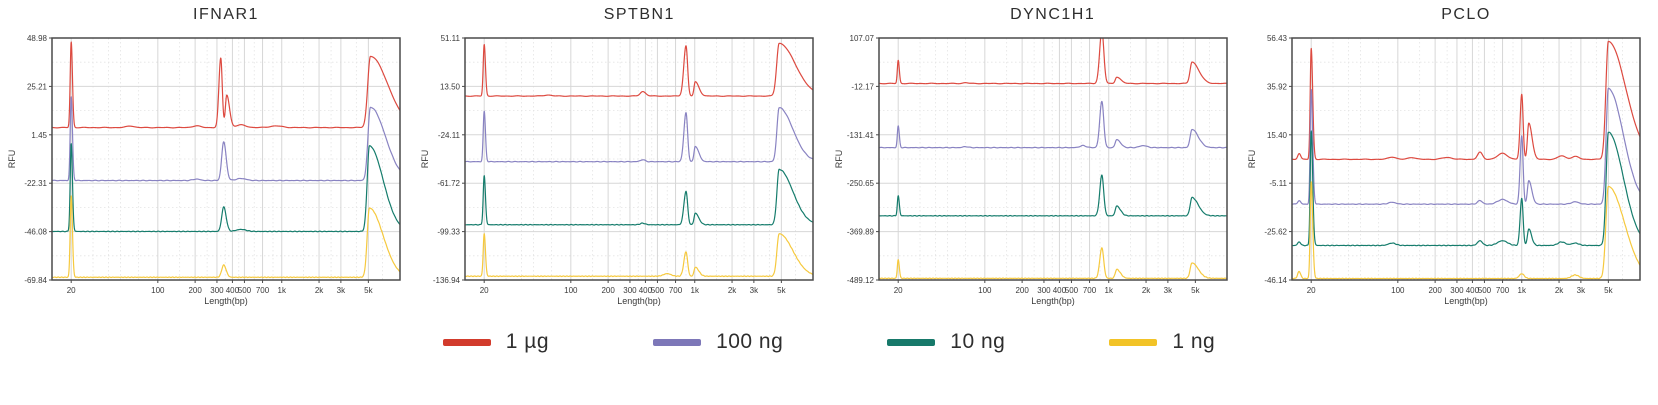 The height and width of the screenshot is (405, 1658). I want to click on chart-title: PCLO, so click(1466, 14).